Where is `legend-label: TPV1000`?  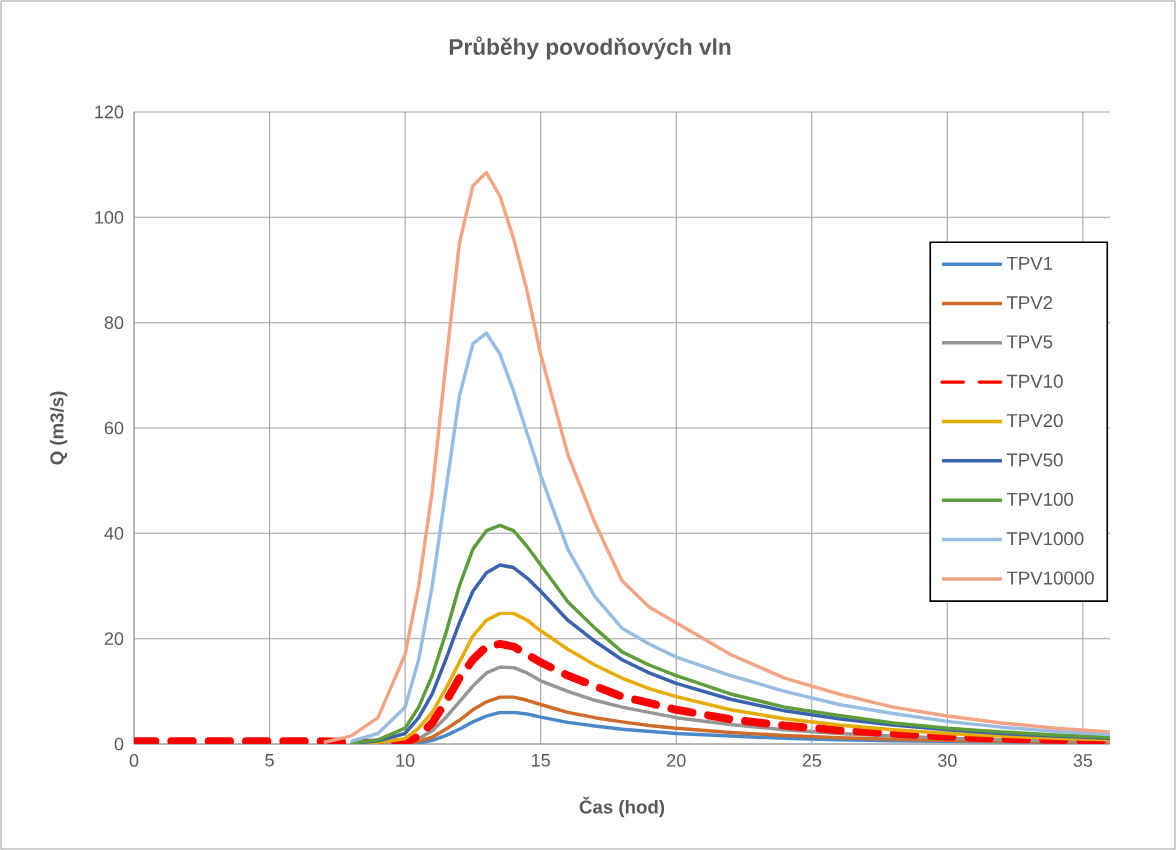
legend-label: TPV1000 is located at coordinates (1045, 539).